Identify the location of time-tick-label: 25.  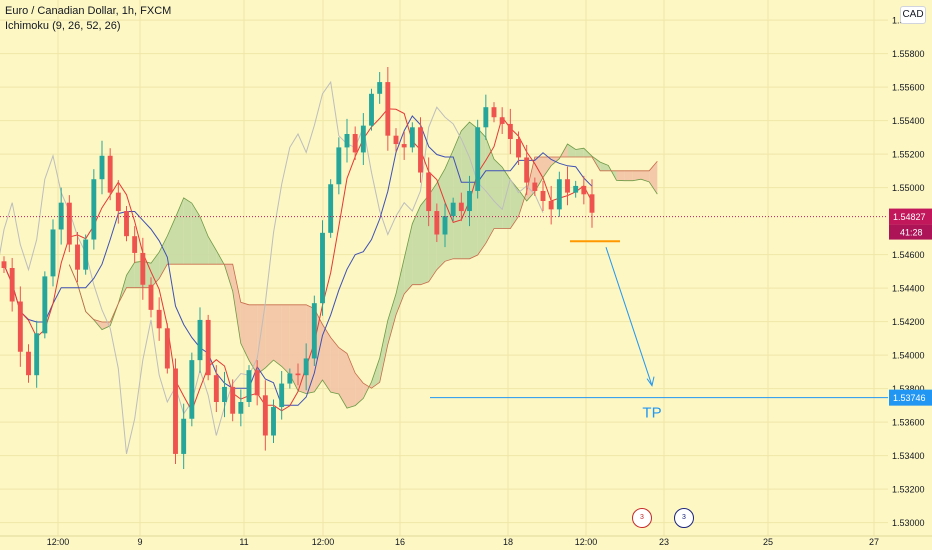
(768, 542).